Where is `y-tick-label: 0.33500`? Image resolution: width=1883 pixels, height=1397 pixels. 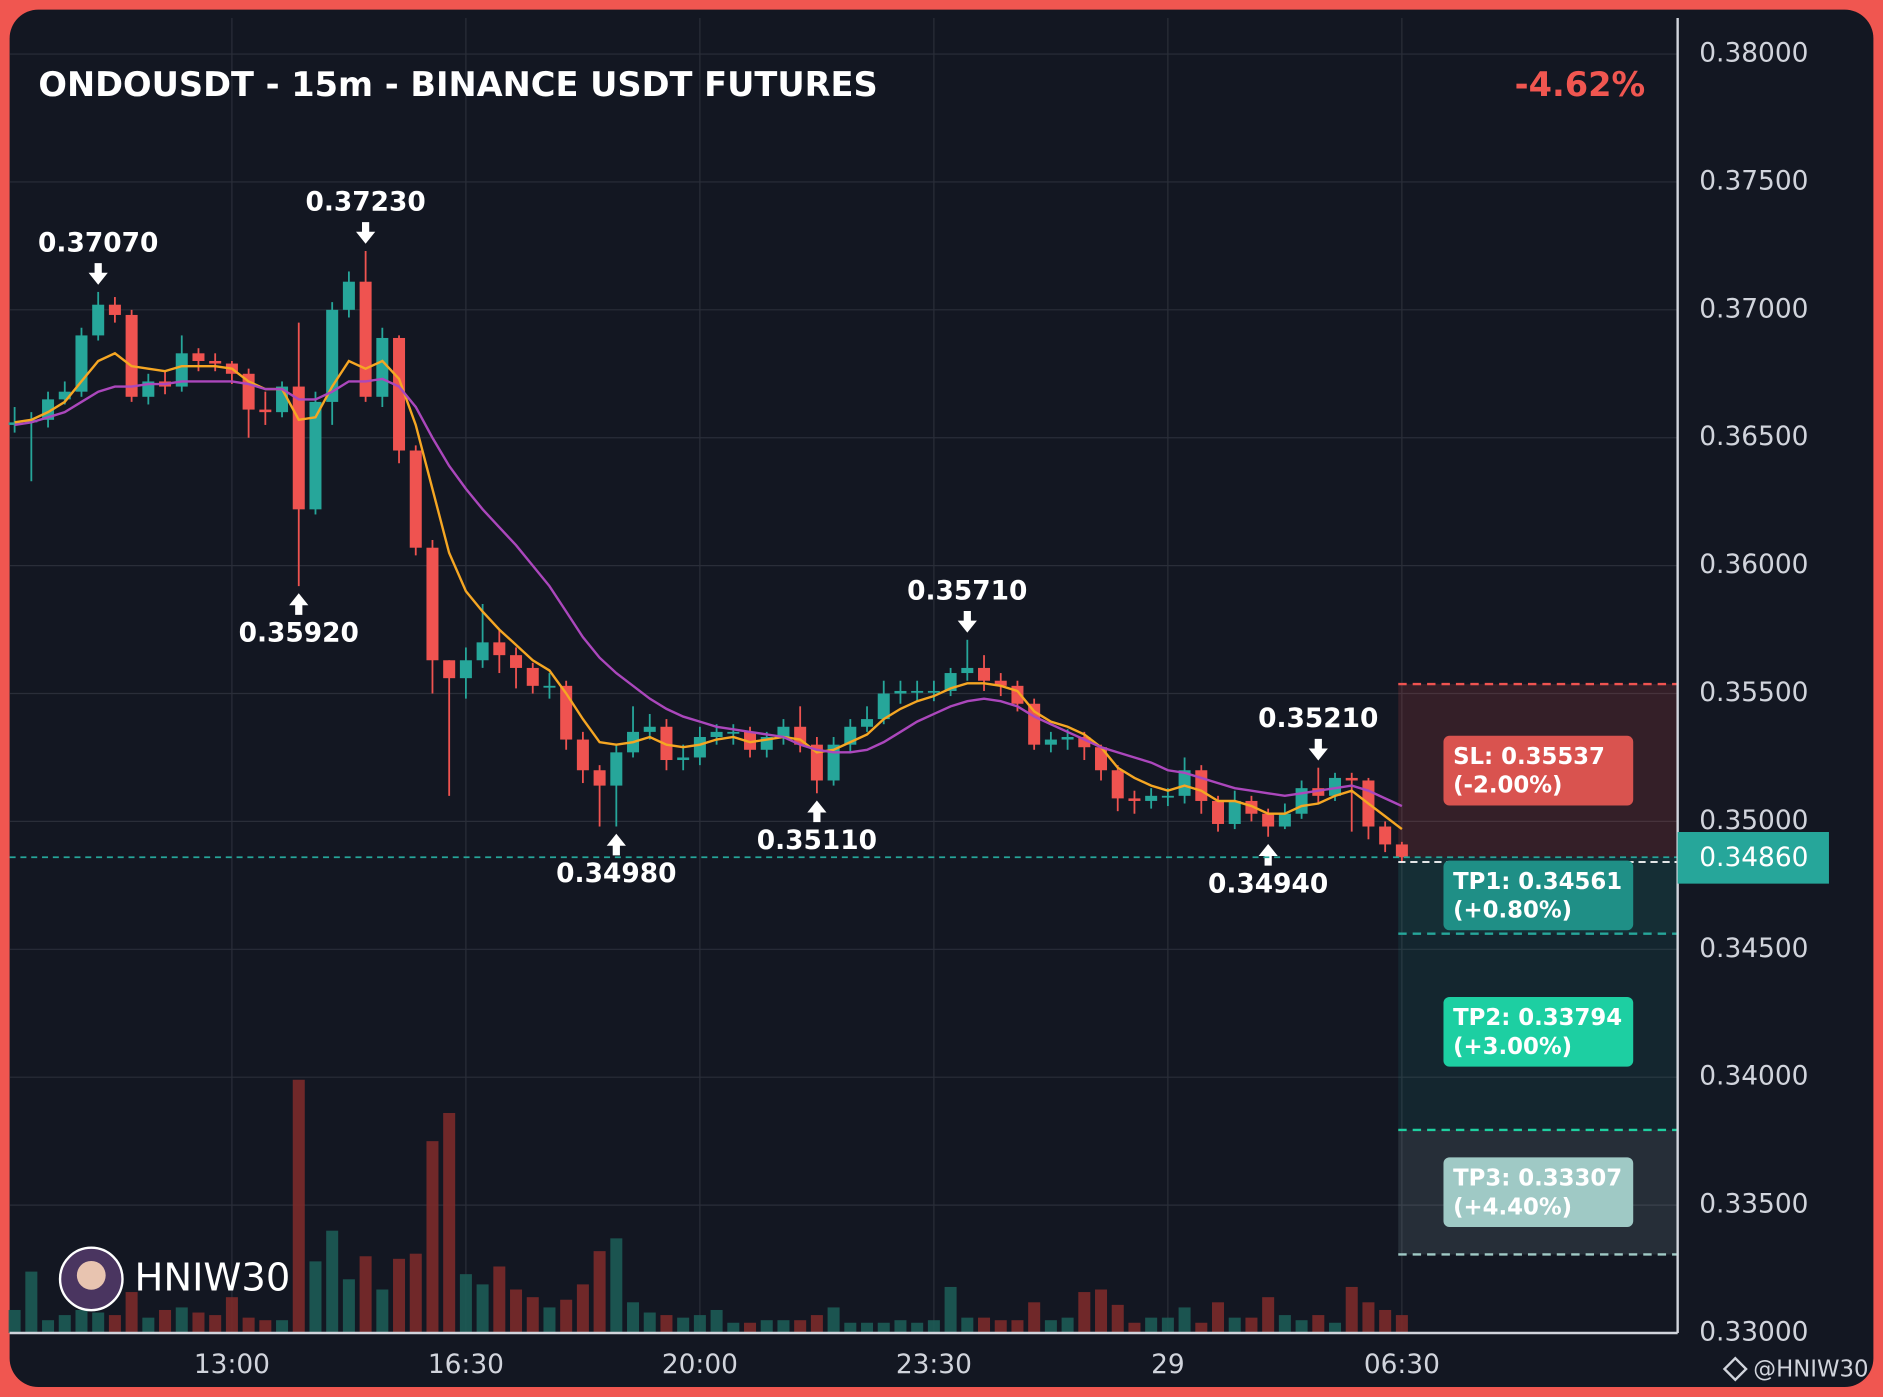
y-tick-label: 0.33500 is located at coordinates (1753, 1204).